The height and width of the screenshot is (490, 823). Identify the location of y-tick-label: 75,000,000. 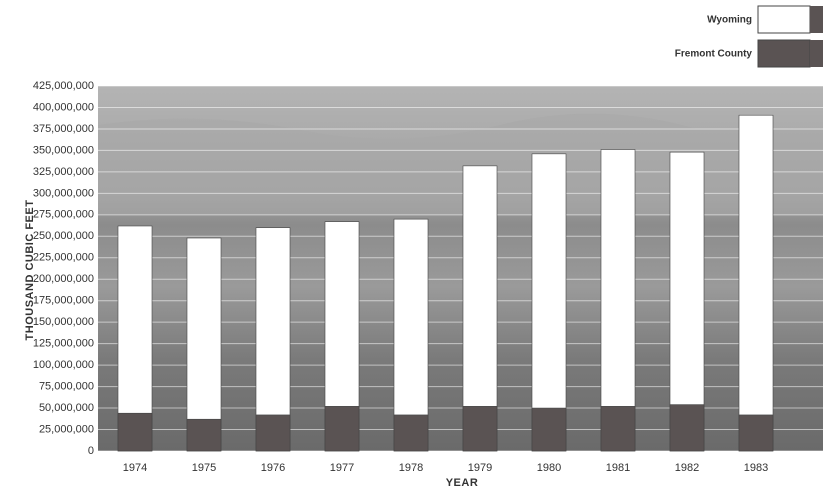
(66, 386).